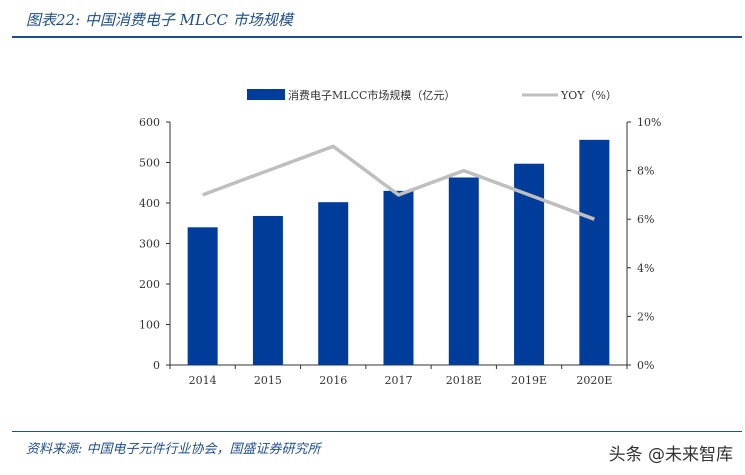  I want to click on y-tick-label: 400, so click(149, 203).